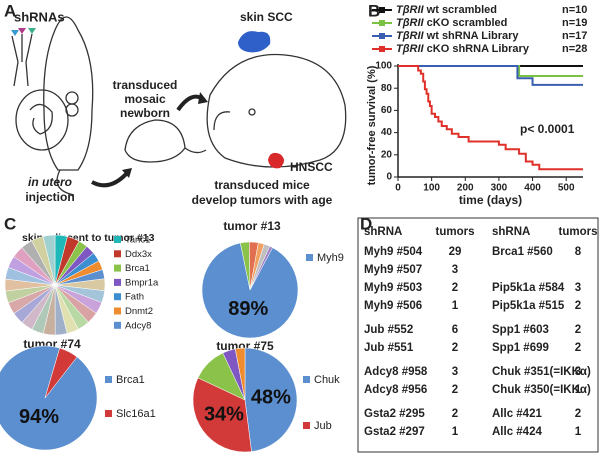 This screenshot has height=455, width=600. Describe the element at coordinates (327, 380) in the screenshot. I see `legend-label: Chuk` at that location.